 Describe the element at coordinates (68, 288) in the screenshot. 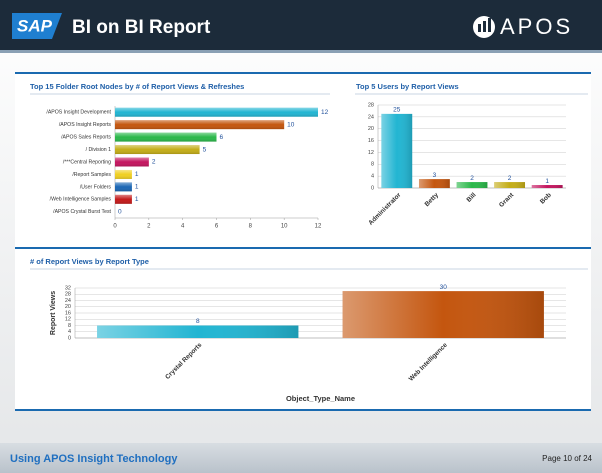

I see `y-tick-label: 32` at that location.